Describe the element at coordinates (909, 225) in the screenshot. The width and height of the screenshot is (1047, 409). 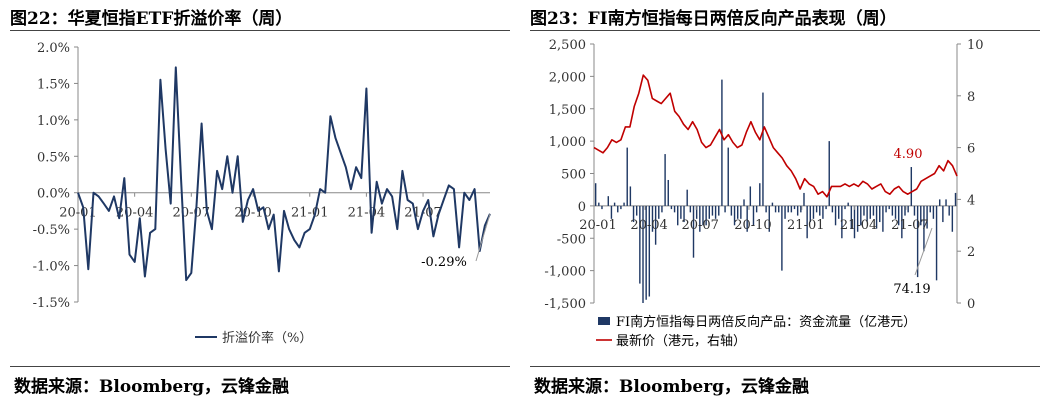
I see `right-x-tick-label: 21-07` at that location.